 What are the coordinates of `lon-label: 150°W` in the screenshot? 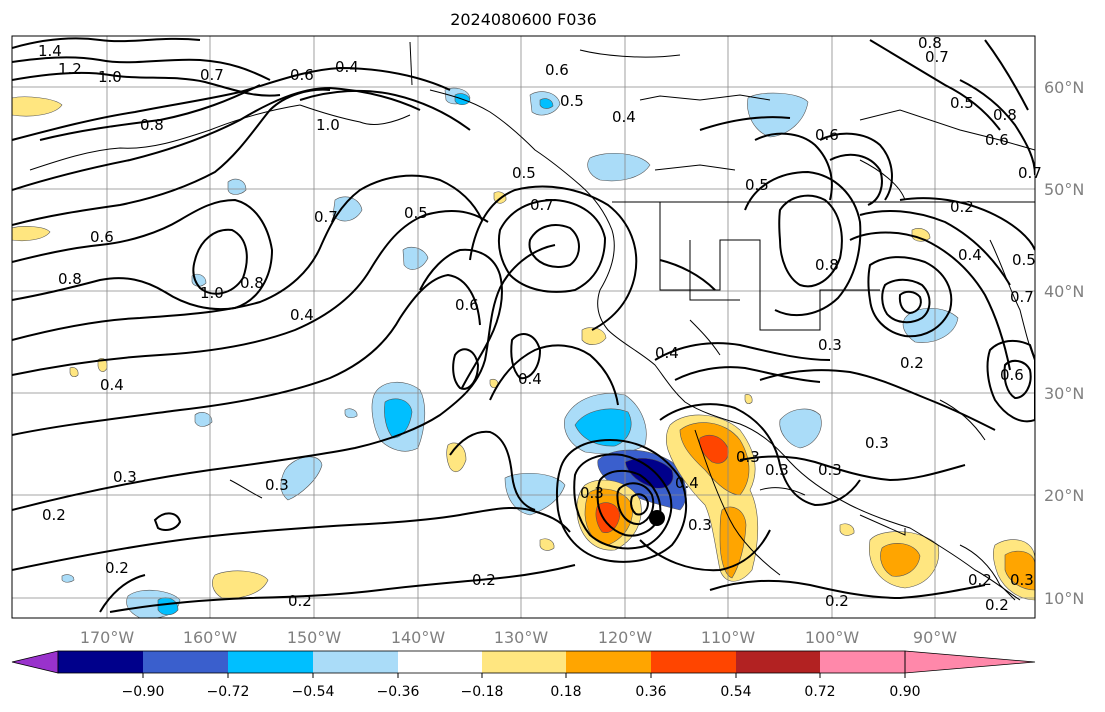 It's located at (314, 637).